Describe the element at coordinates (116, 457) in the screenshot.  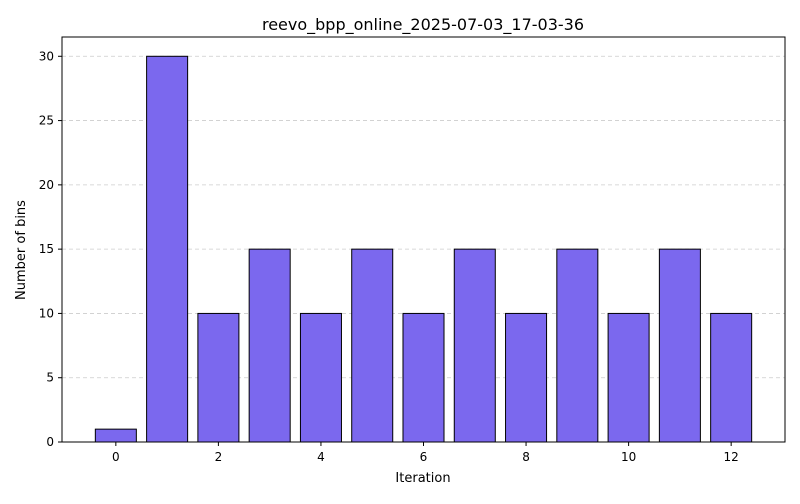
I see `x-tick-label: 0` at that location.